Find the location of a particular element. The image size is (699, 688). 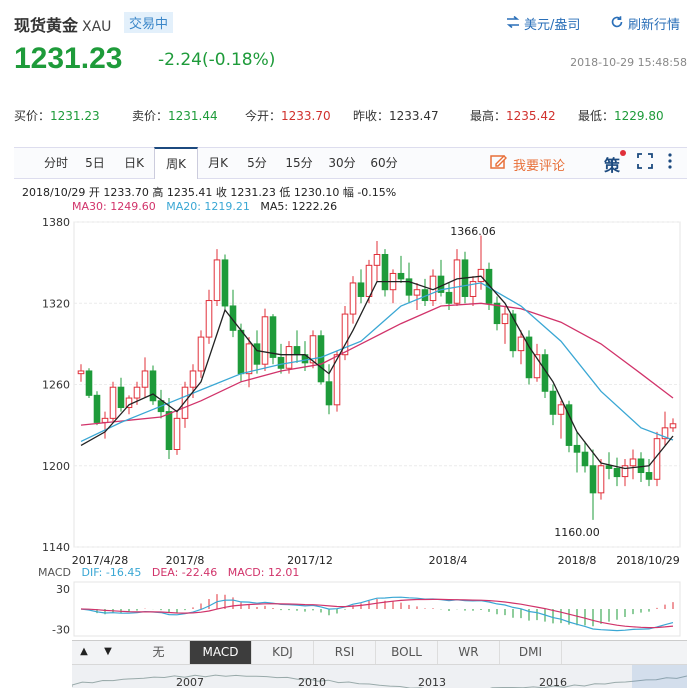

price-change: -2.24(-0.18%) is located at coordinates (217, 60).